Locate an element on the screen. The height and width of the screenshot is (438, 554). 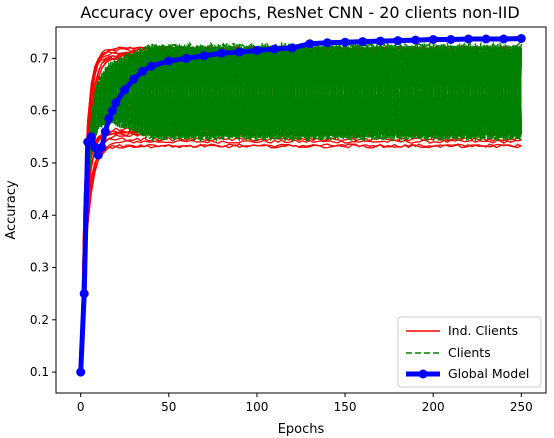
x-tick-label: 0 is located at coordinates (81, 407).